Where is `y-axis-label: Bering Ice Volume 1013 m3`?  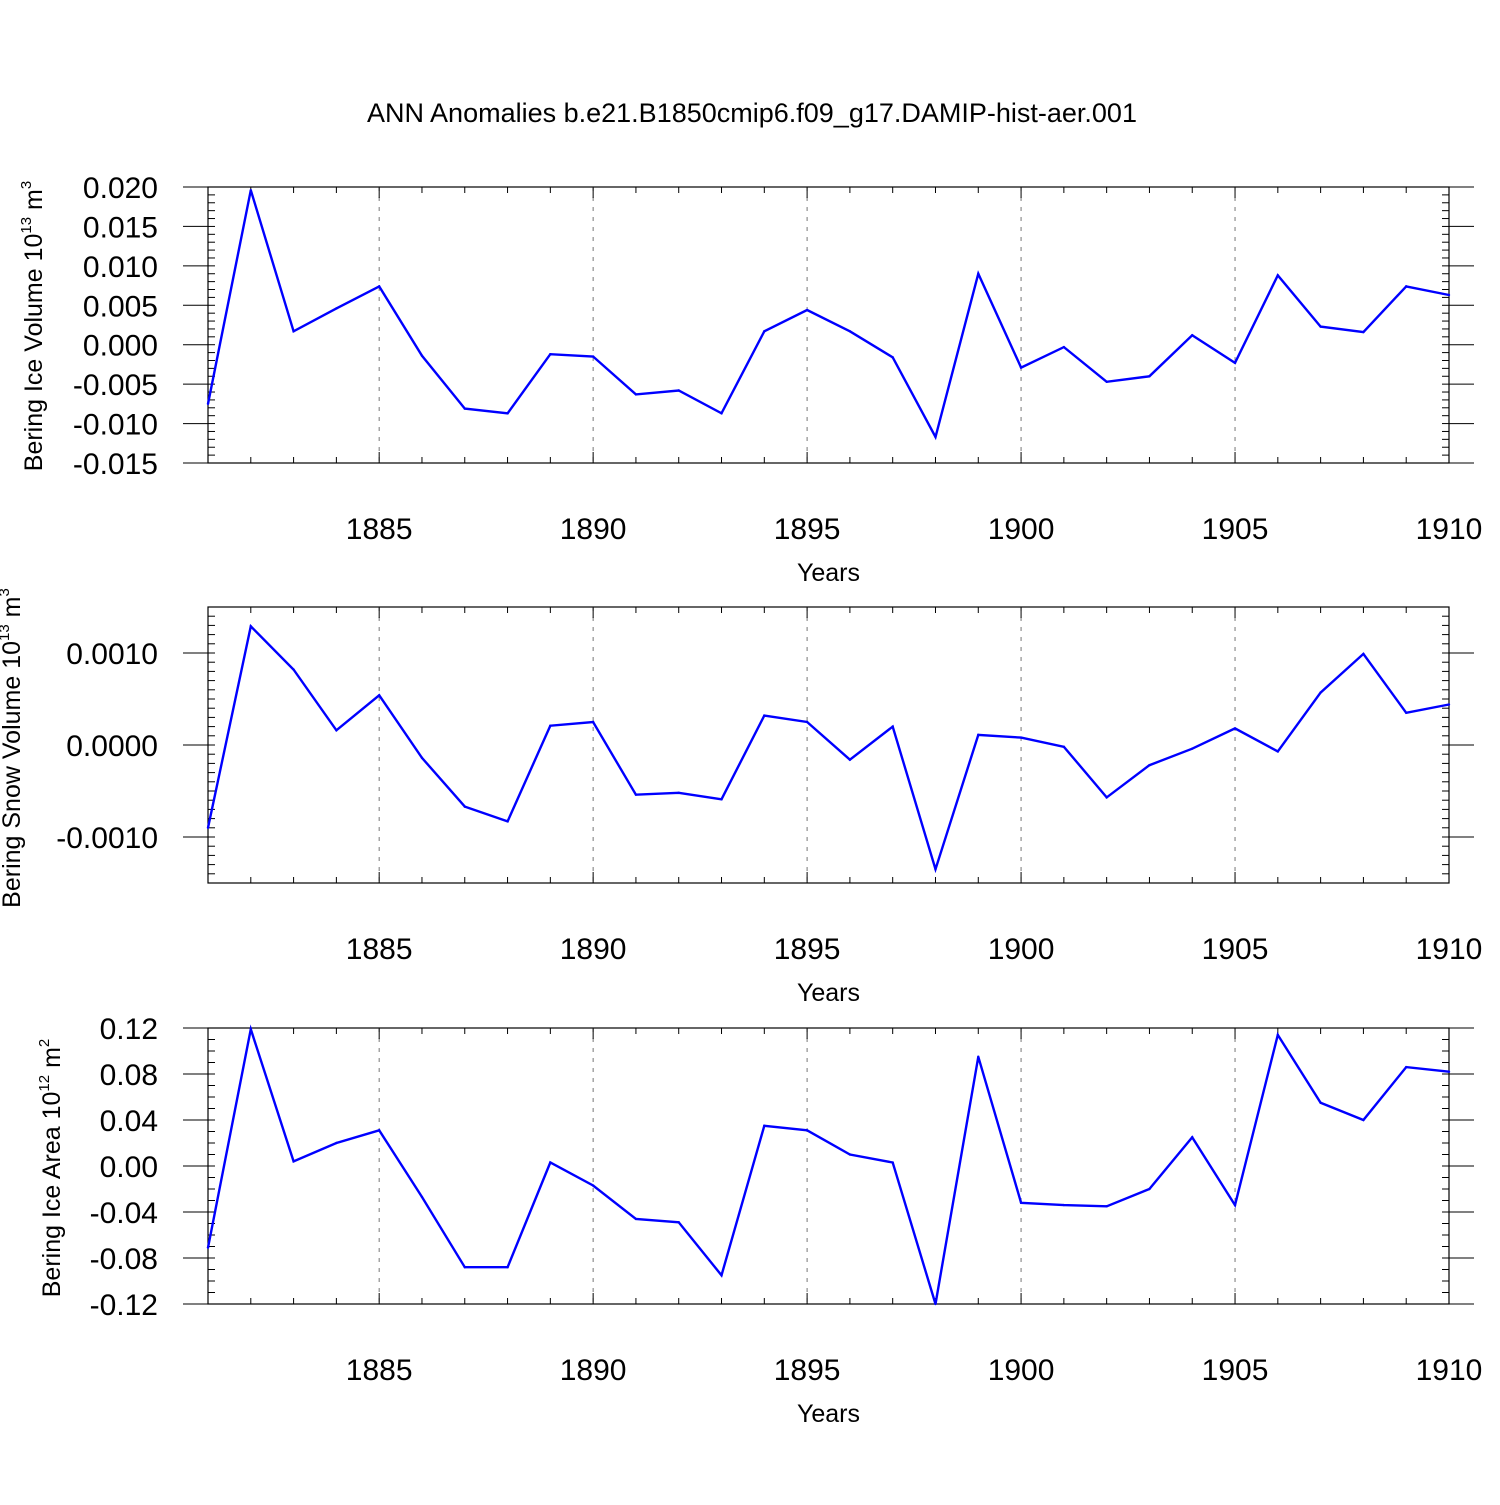
y-axis-label: Bering Ice Volume 1013 m3 is located at coordinates (33, 326).